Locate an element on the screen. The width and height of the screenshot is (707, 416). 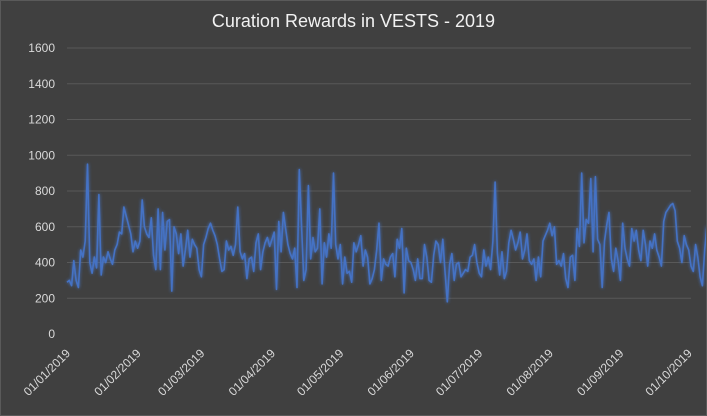
x-tick-label: 01/06/2019 is located at coordinates (391, 372).